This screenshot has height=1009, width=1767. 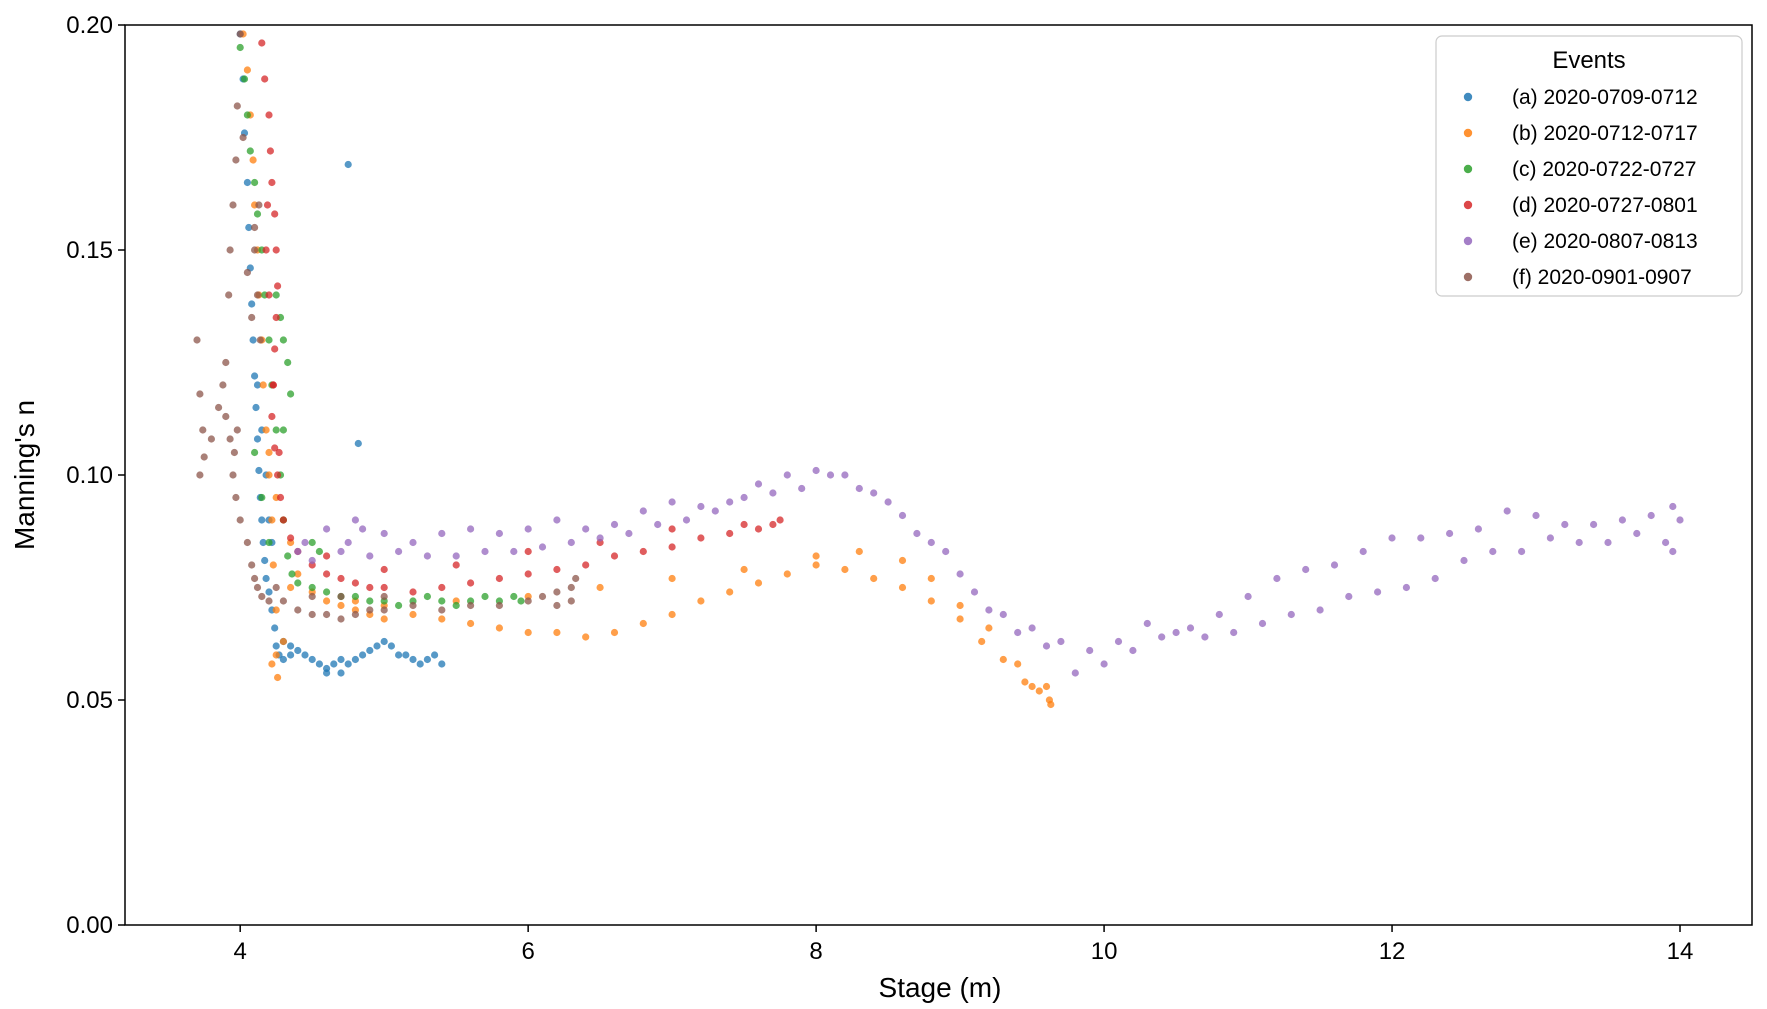 I want to click on legend-item: (b) 2020-0712-0717, so click(x=1580, y=133).